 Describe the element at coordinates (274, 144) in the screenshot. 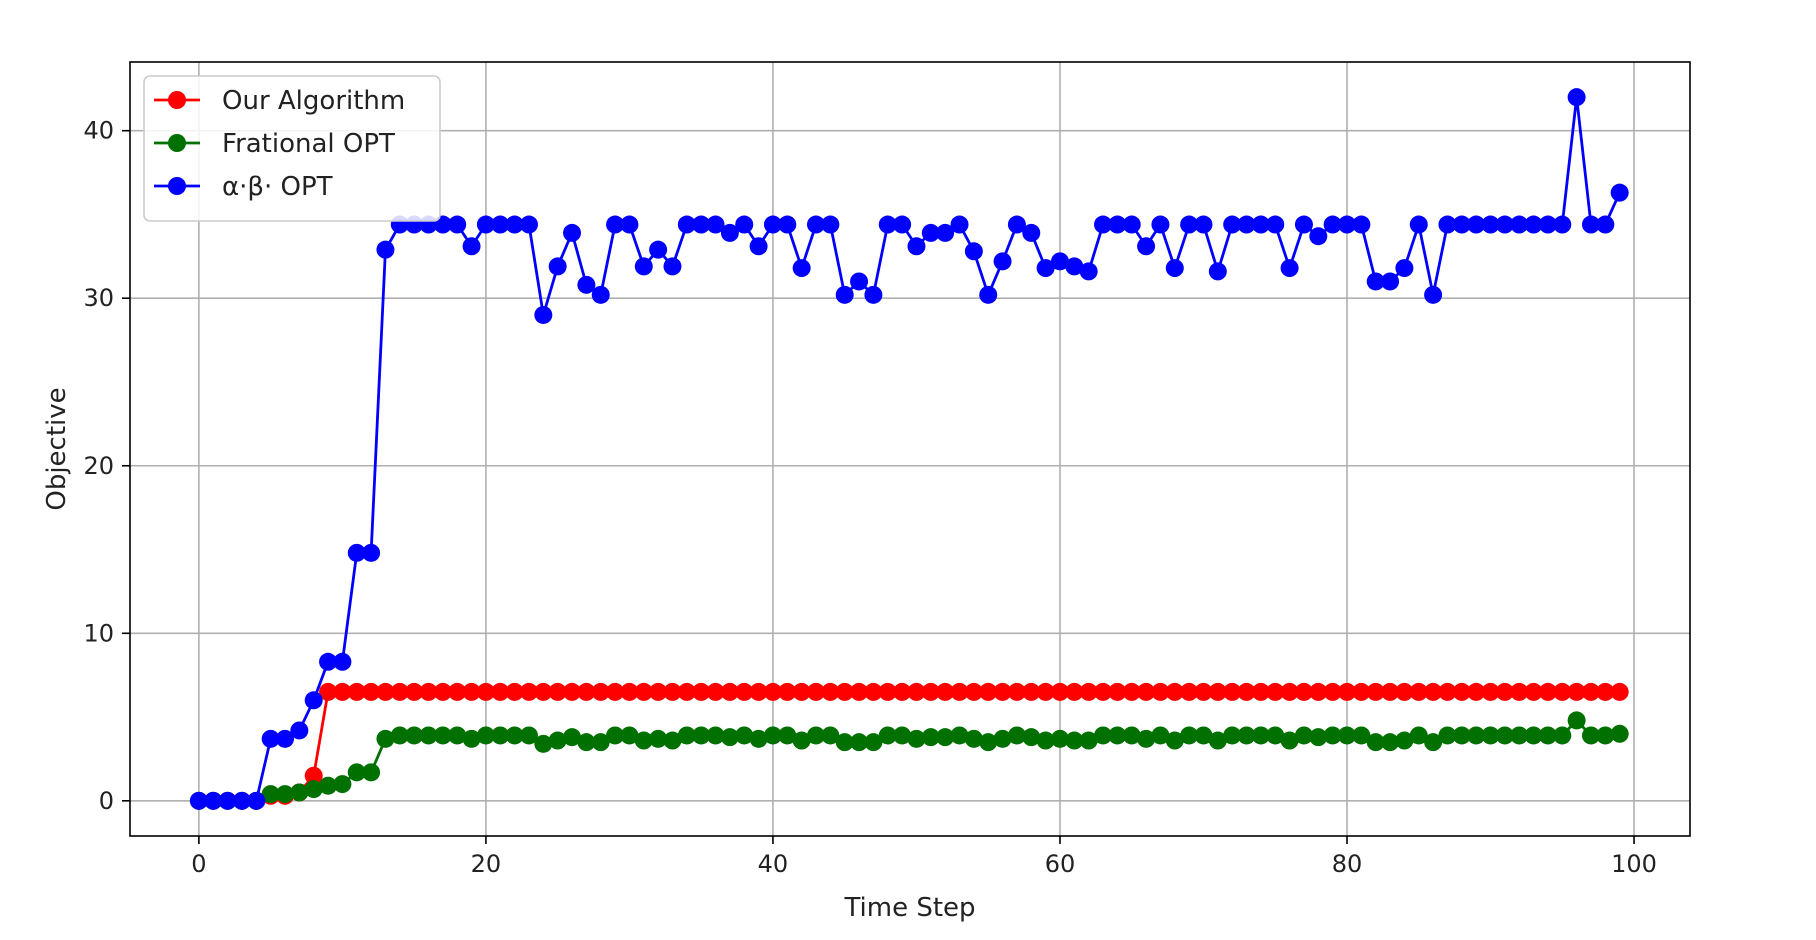

I see `legend-item: Frational OPT` at that location.